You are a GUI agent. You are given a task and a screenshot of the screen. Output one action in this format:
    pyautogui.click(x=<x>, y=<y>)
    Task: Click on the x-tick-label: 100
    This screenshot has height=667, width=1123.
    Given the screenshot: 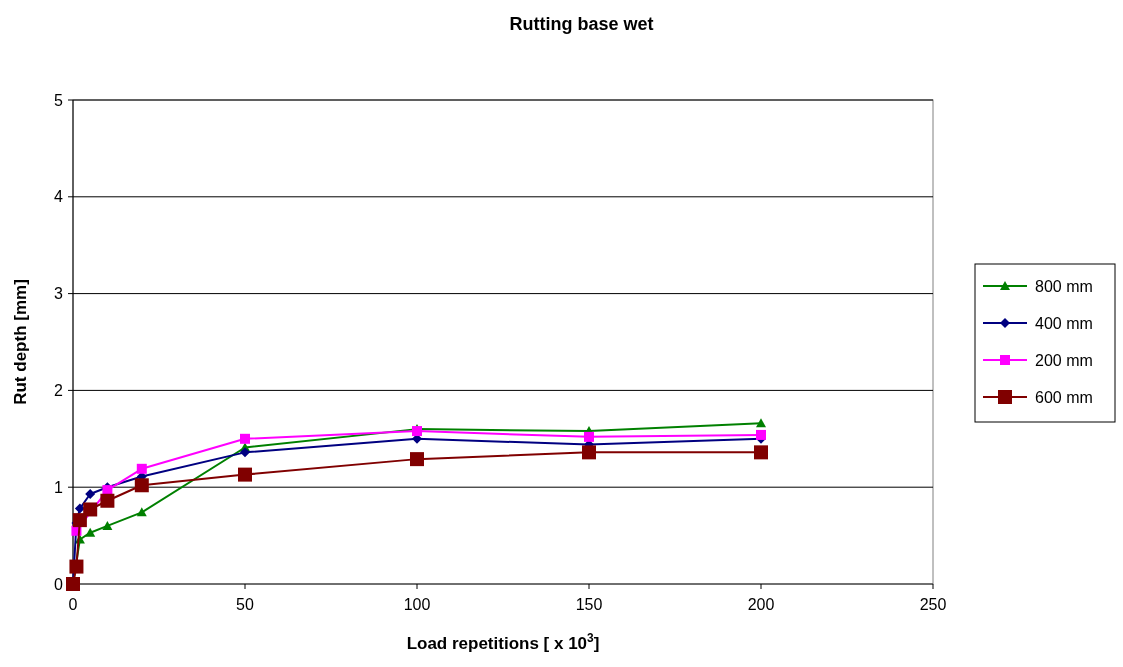 What is the action you would take?
    pyautogui.click(x=417, y=604)
    